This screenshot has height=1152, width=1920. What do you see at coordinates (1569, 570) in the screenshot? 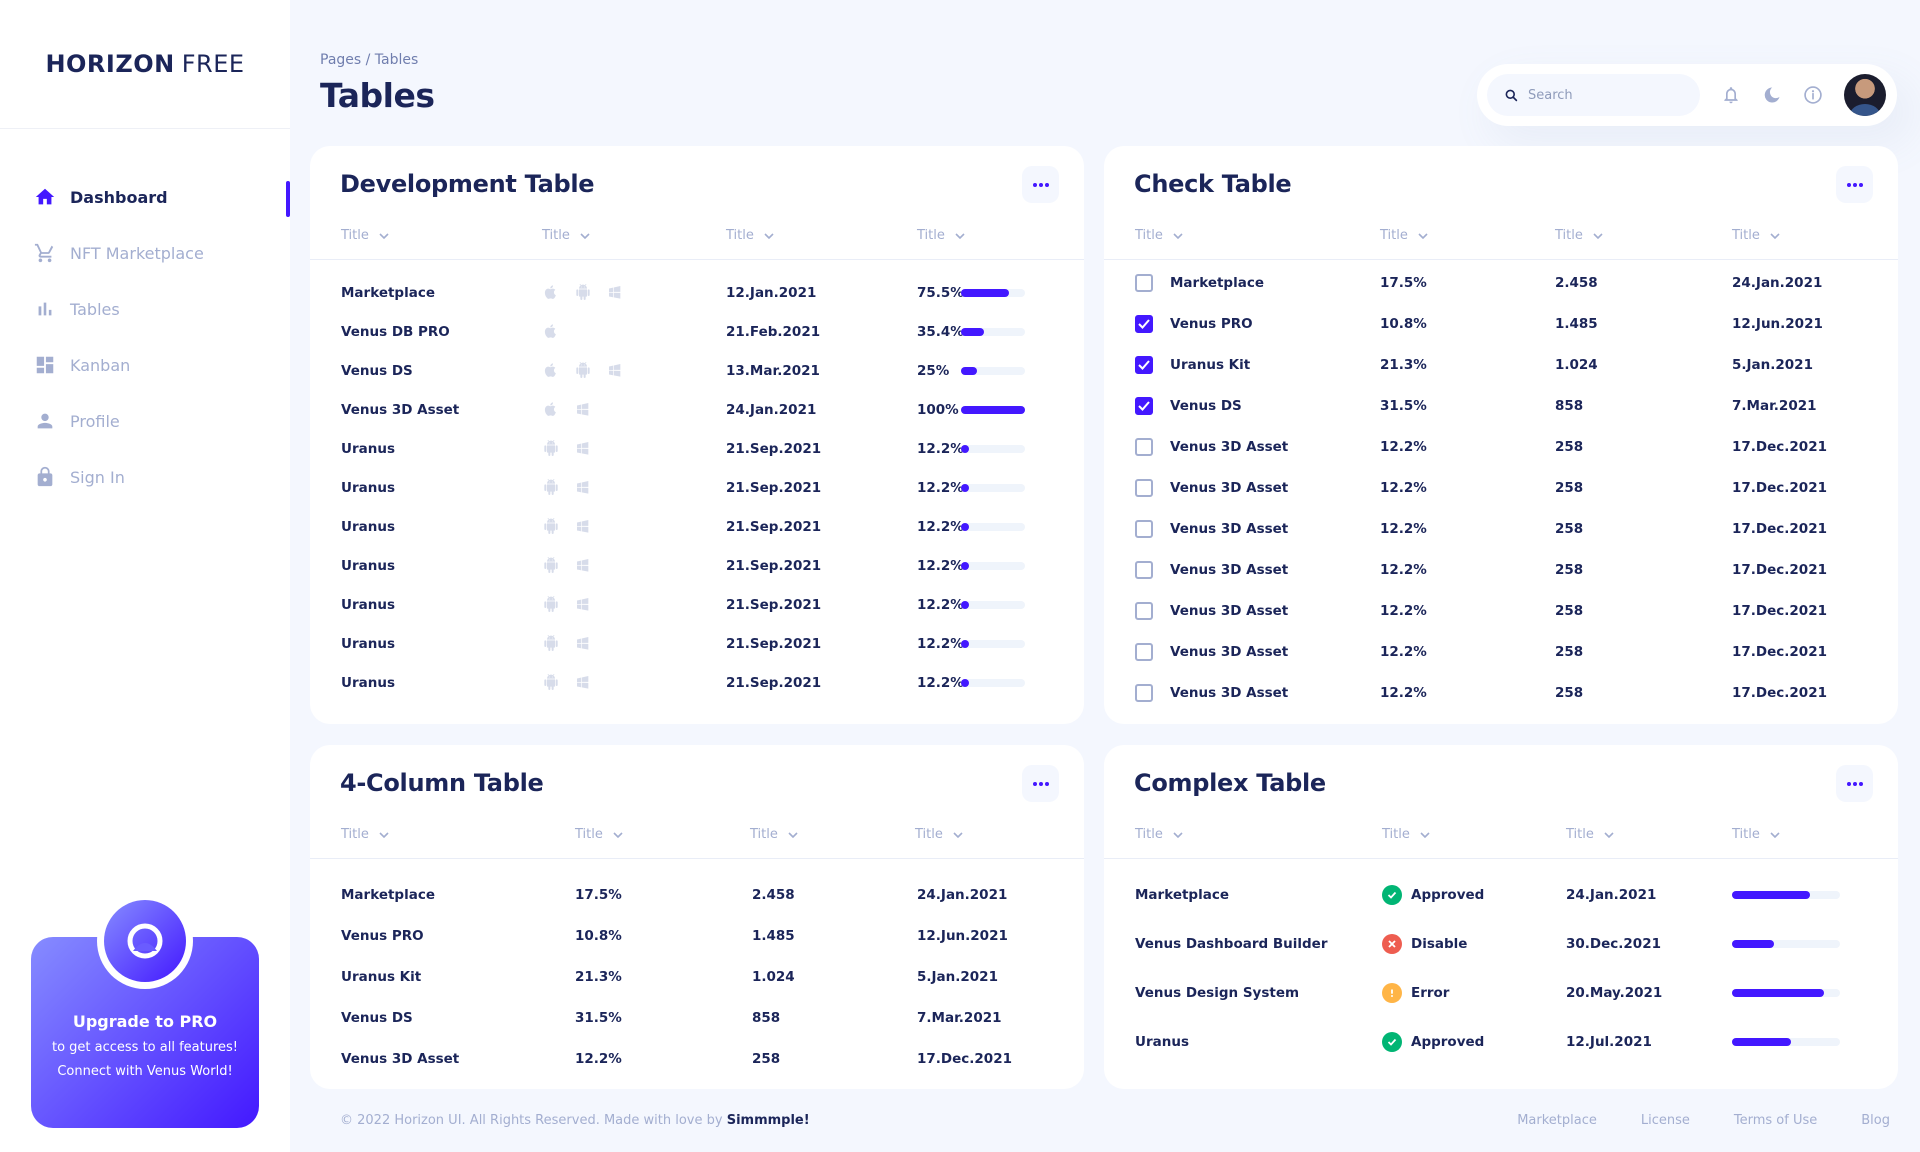
I see `row-quantity: 258` at bounding box center [1569, 570].